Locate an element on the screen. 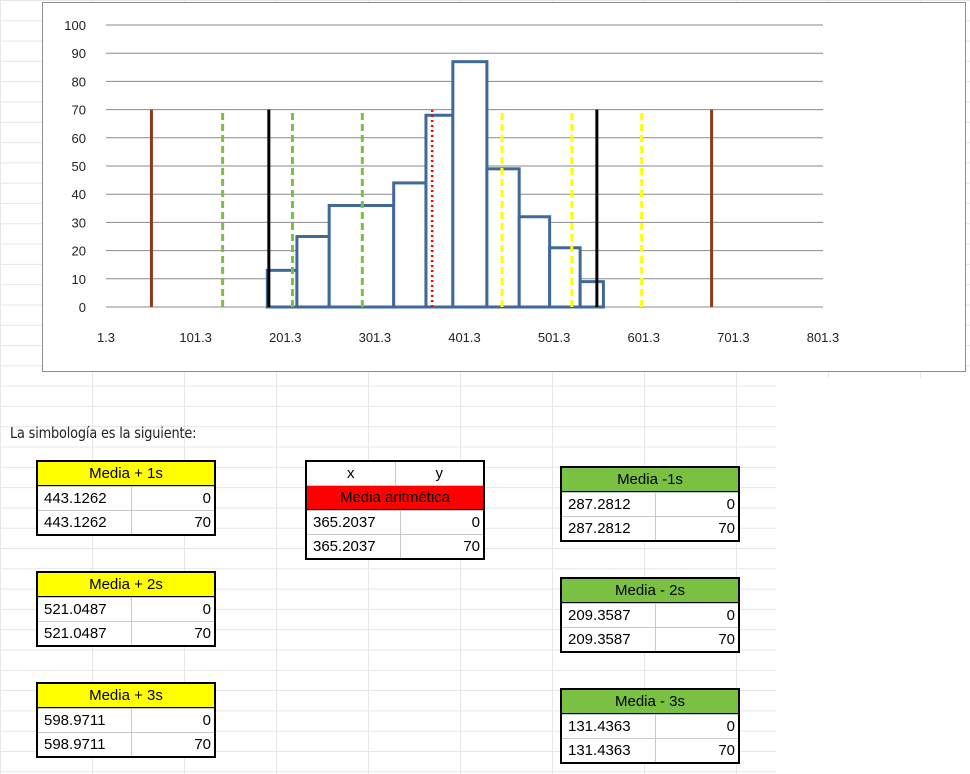 The height and width of the screenshot is (774, 970). table-media-plus-2s: Media + 2s 521.0487 0 521.0487 70 is located at coordinates (126, 609).